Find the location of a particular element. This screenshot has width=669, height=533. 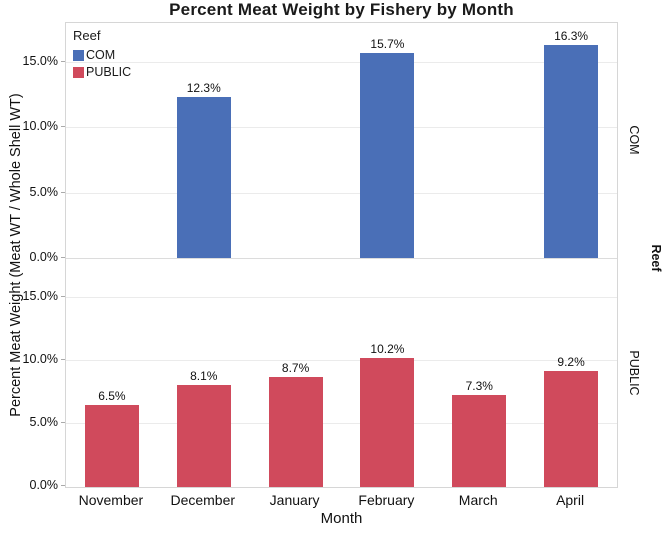

bar-public-january is located at coordinates (295, 432).